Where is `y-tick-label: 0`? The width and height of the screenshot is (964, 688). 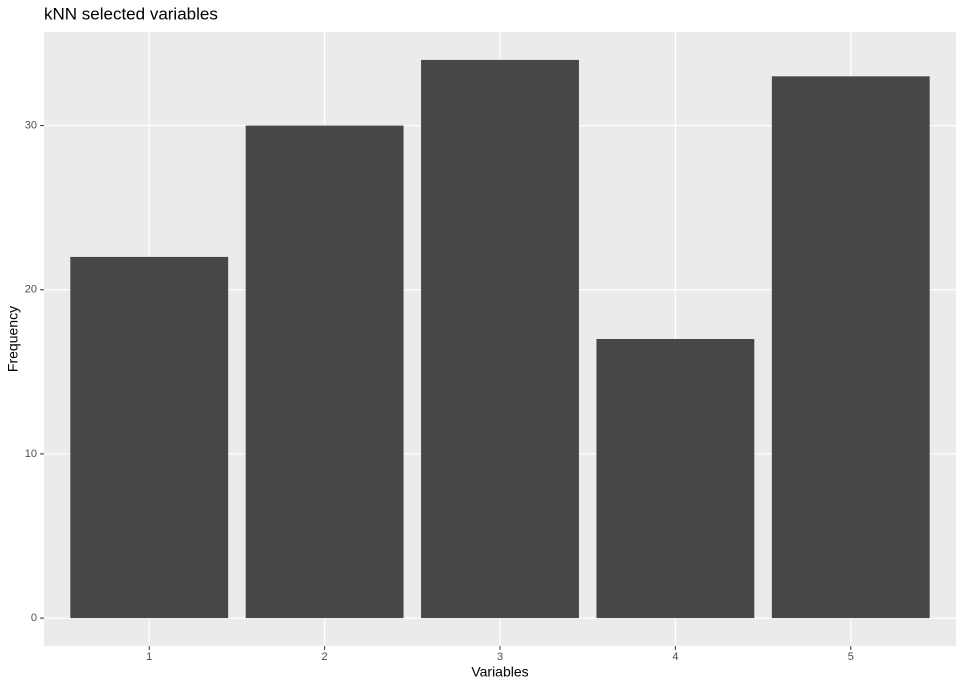
y-tick-label: 0 is located at coordinates (34, 618).